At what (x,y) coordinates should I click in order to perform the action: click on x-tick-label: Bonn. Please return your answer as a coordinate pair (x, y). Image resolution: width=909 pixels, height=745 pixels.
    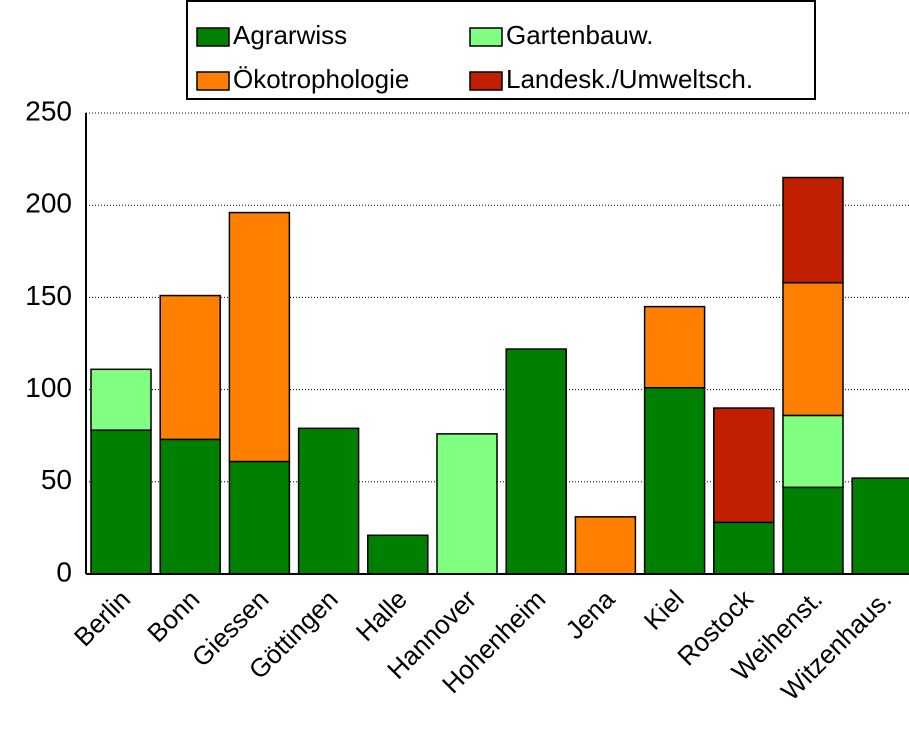
    Looking at the image, I should click on (173, 616).